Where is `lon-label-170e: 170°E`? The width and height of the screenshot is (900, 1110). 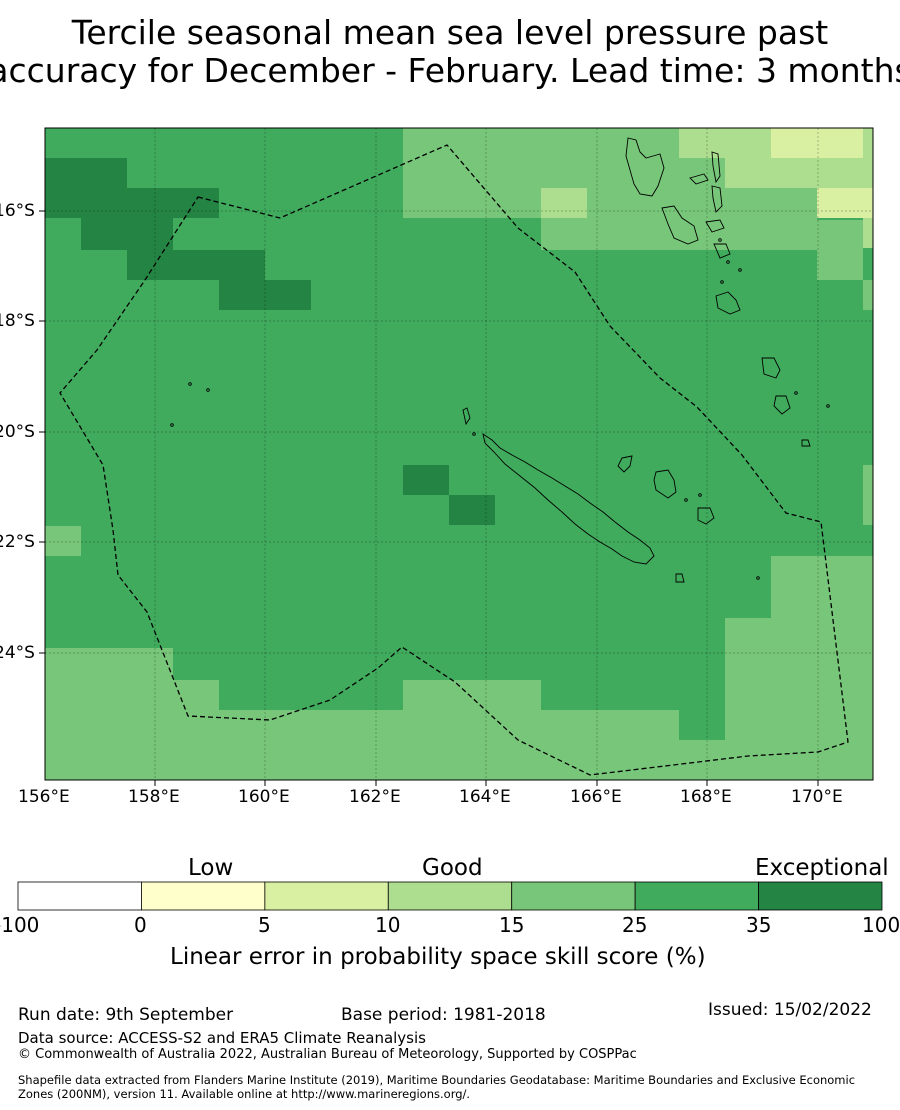
lon-label-170e: 170°E is located at coordinates (817, 797).